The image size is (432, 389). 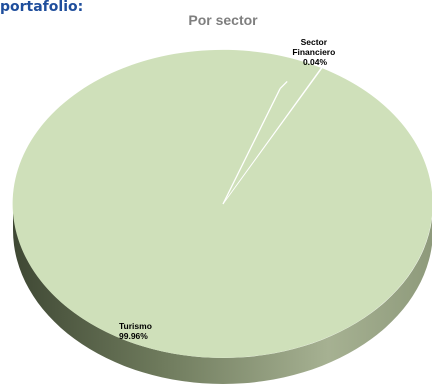 I want to click on data-label-sector-financiero-line2: Financiero, so click(x=313, y=52).